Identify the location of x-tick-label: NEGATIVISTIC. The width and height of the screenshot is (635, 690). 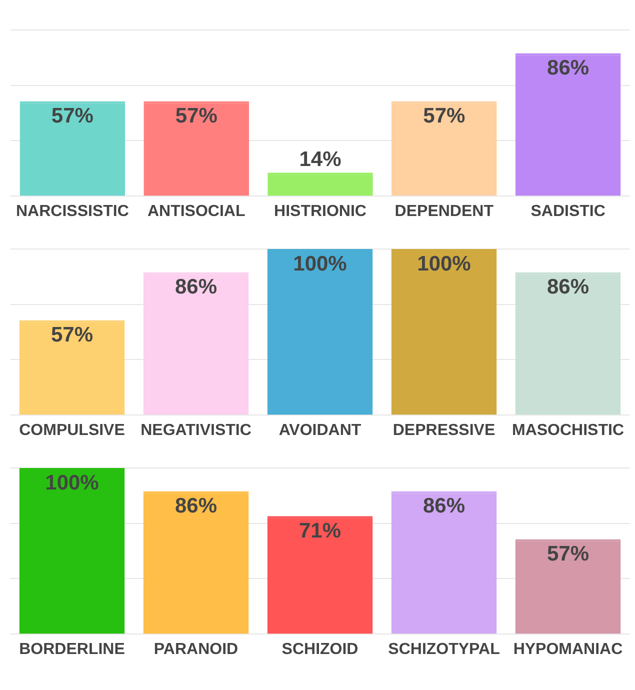
(196, 430).